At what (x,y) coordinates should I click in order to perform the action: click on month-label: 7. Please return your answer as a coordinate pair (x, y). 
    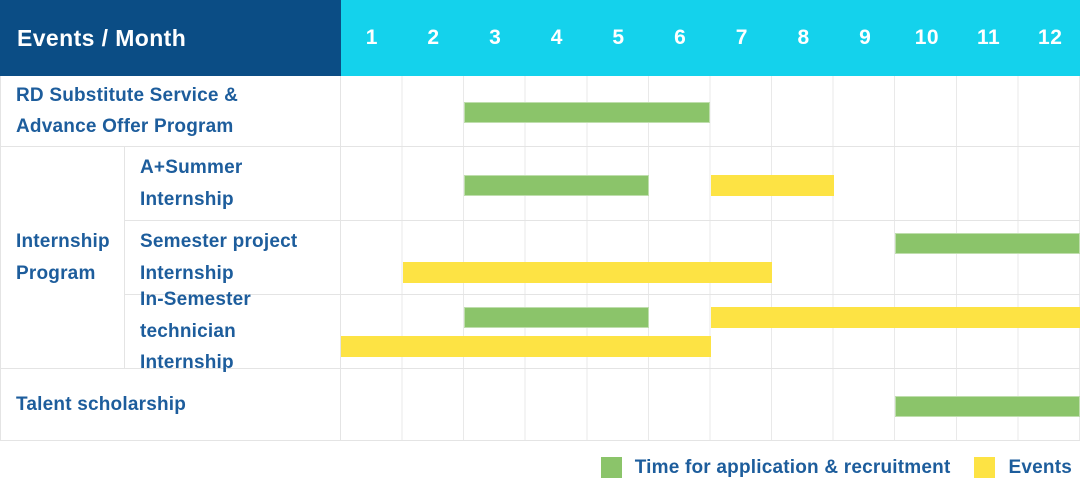
    Looking at the image, I should click on (741, 37).